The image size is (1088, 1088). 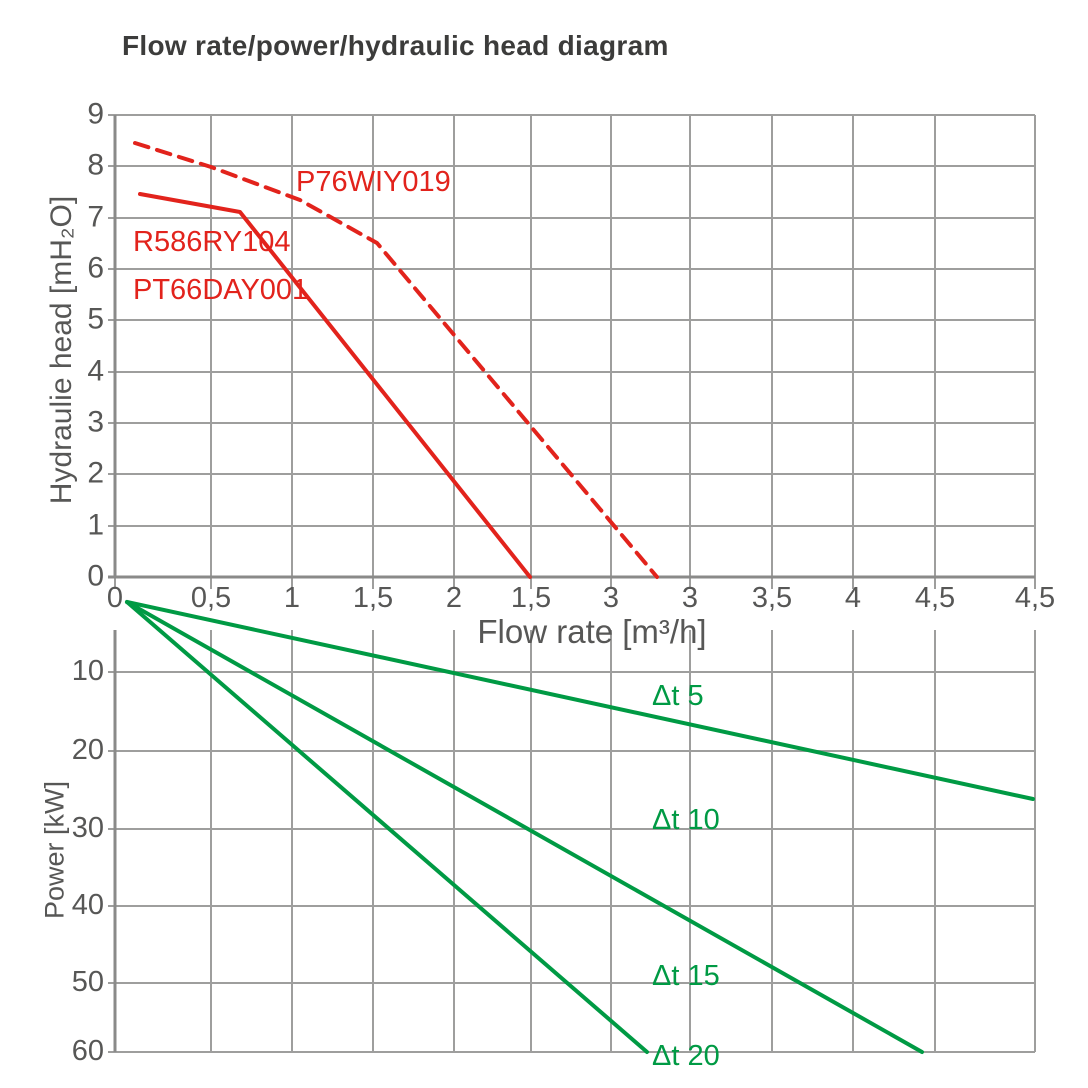 What do you see at coordinates (454, 598) in the screenshot?
I see `x-tick-label: 2` at bounding box center [454, 598].